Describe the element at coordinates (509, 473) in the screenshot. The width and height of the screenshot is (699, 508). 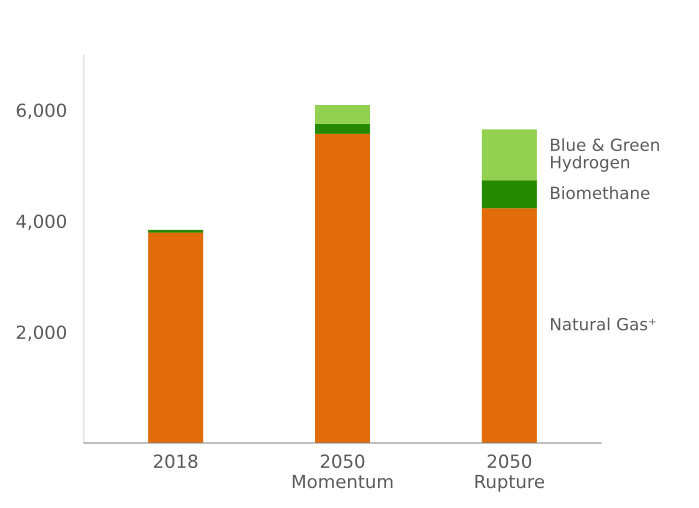
I see `x-tick-label: 2050 Rupture` at that location.